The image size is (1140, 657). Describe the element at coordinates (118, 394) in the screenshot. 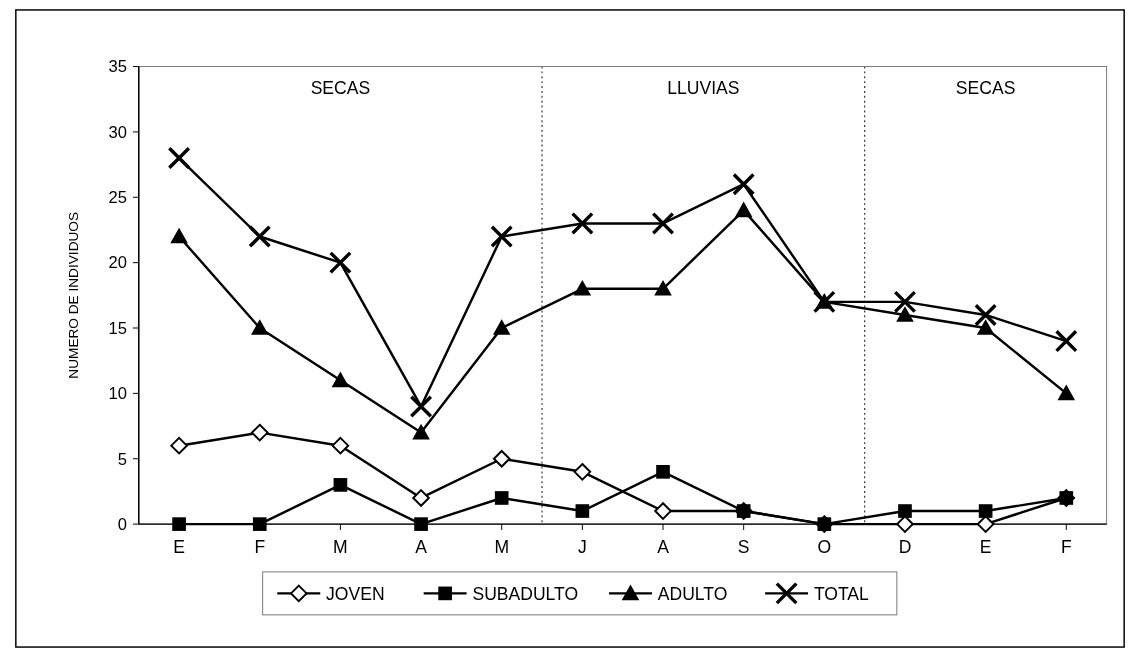

I see `y-tick-label: 10` at that location.